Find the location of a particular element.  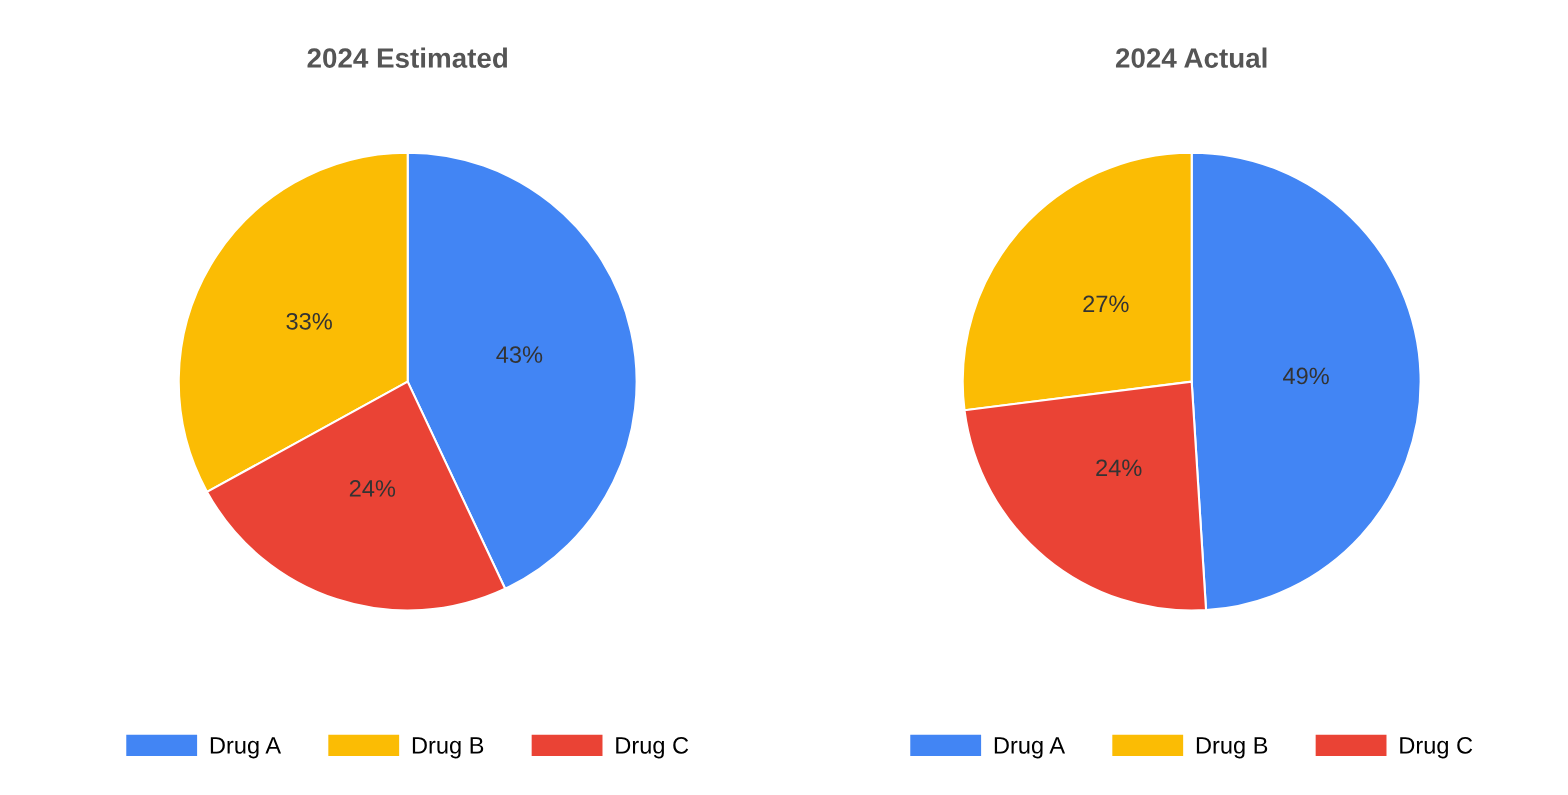

data-label: 49% is located at coordinates (1306, 376).